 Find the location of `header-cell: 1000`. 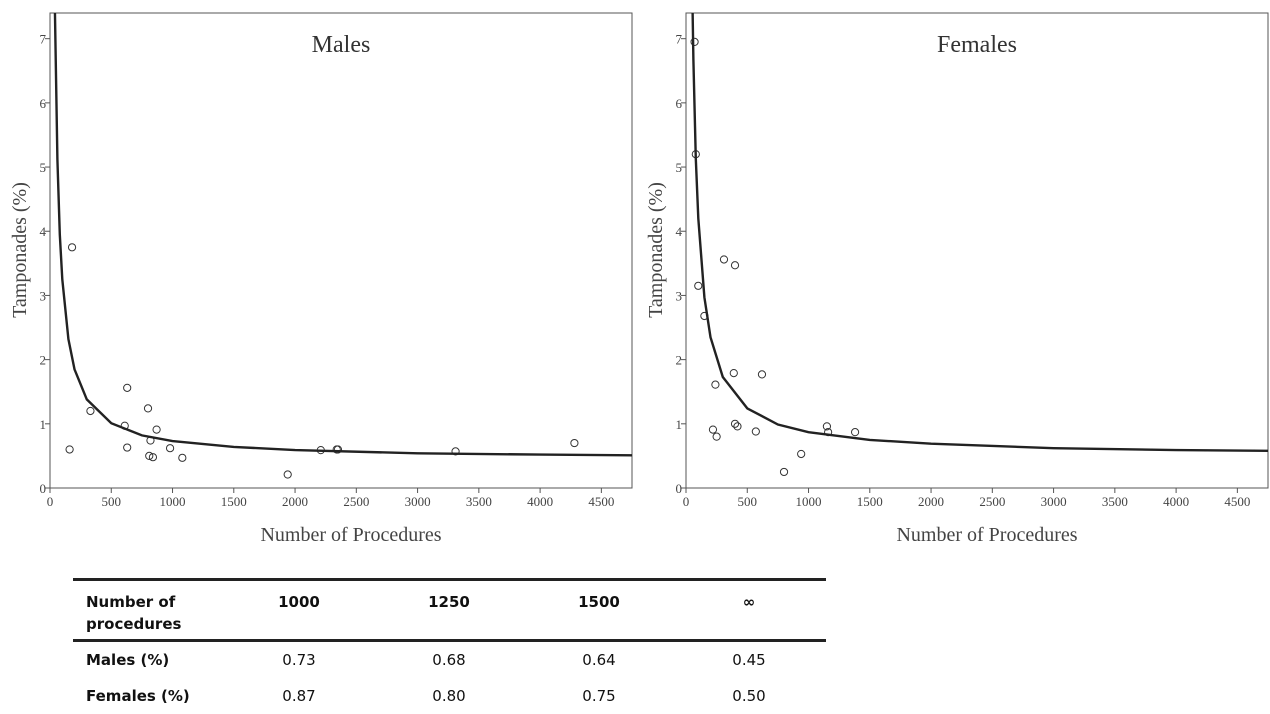

header-cell: 1000 is located at coordinates (299, 602).